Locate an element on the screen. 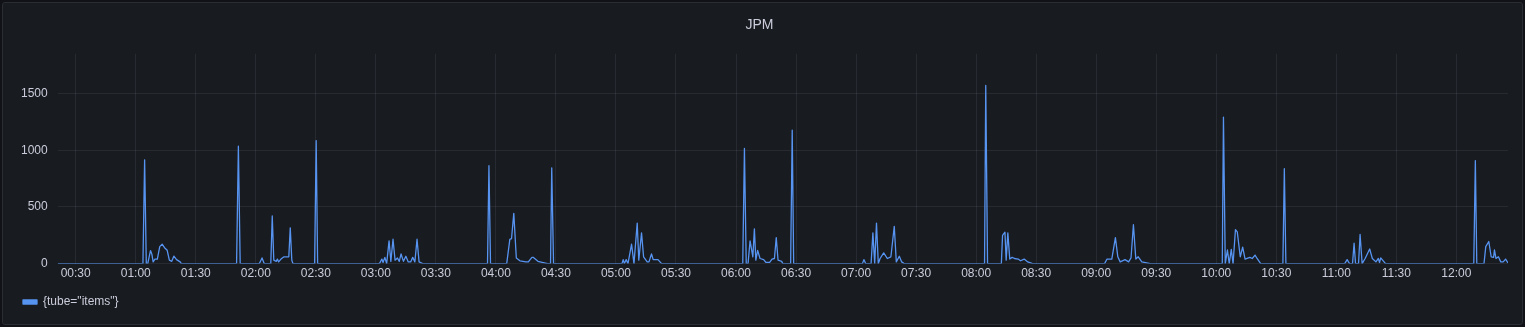 Image resolution: width=1525 pixels, height=327 pixels. y-tick-label: 0 is located at coordinates (45, 262).